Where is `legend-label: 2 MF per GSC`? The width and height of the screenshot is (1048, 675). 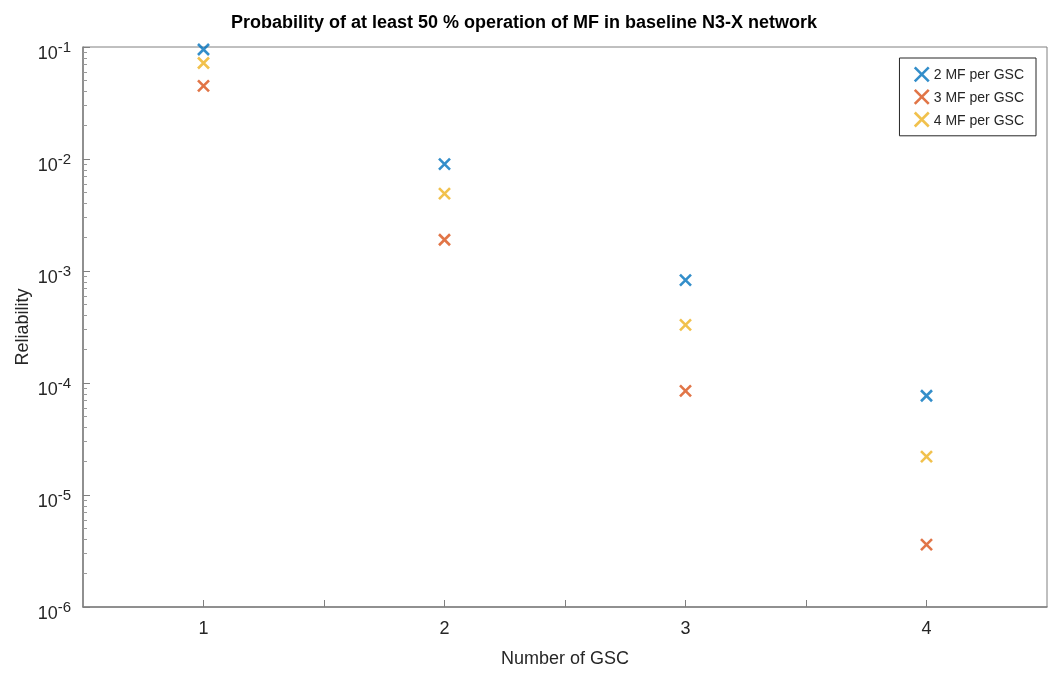
legend-label: 2 MF per GSC is located at coordinates (979, 74).